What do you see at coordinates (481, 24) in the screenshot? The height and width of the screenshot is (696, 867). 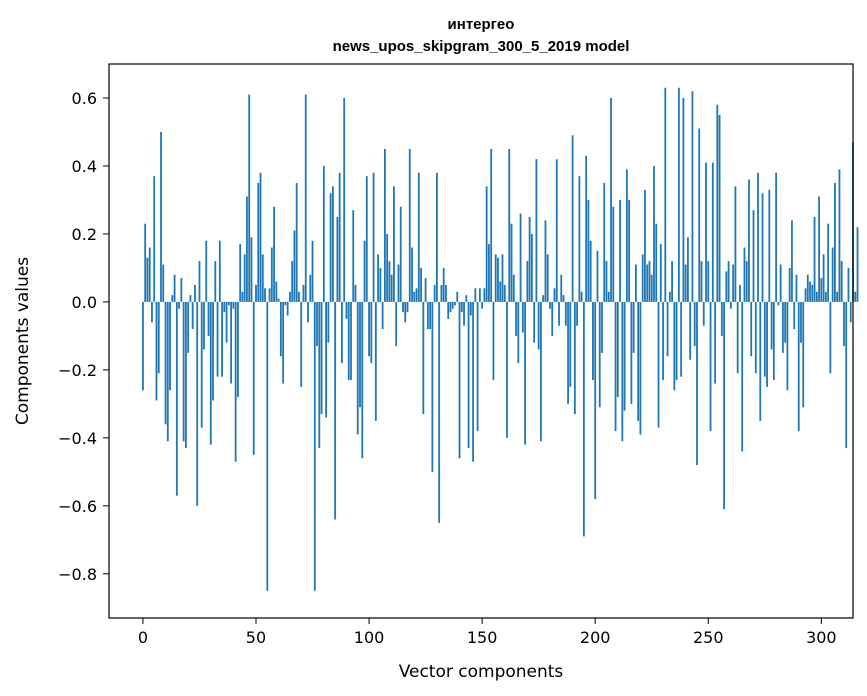 I see `chart-title-line-1: интергео` at bounding box center [481, 24].